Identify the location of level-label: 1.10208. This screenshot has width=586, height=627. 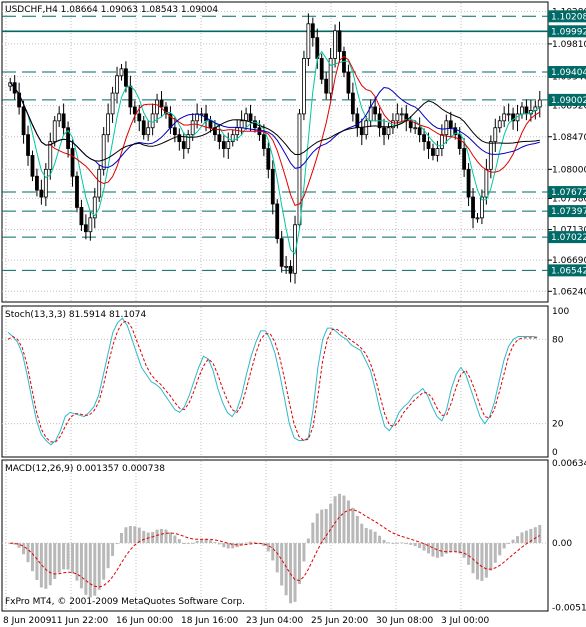
(568, 17).